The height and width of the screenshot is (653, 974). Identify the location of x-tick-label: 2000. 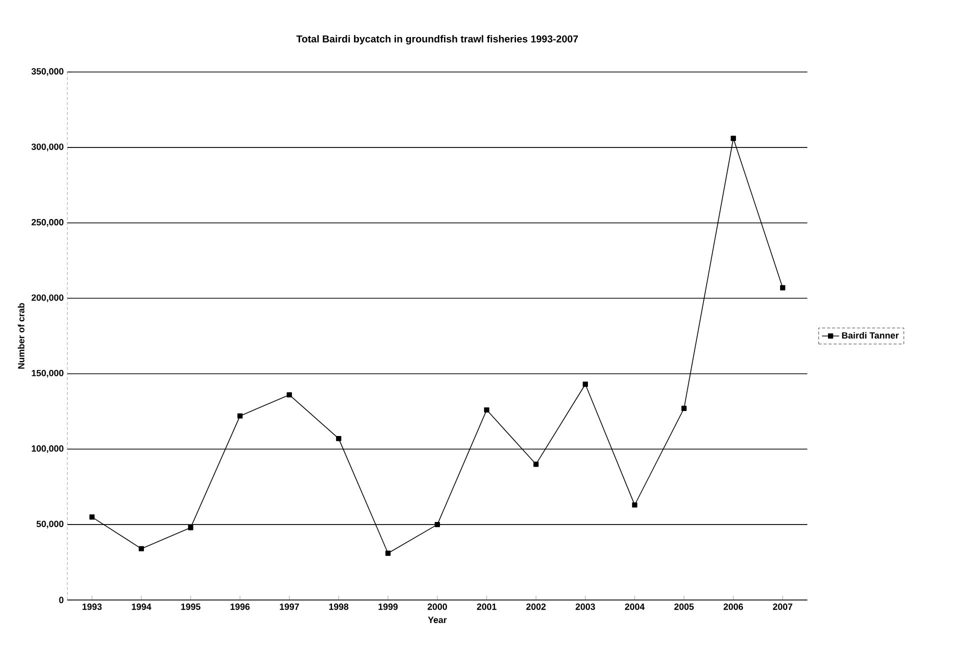
(437, 607).